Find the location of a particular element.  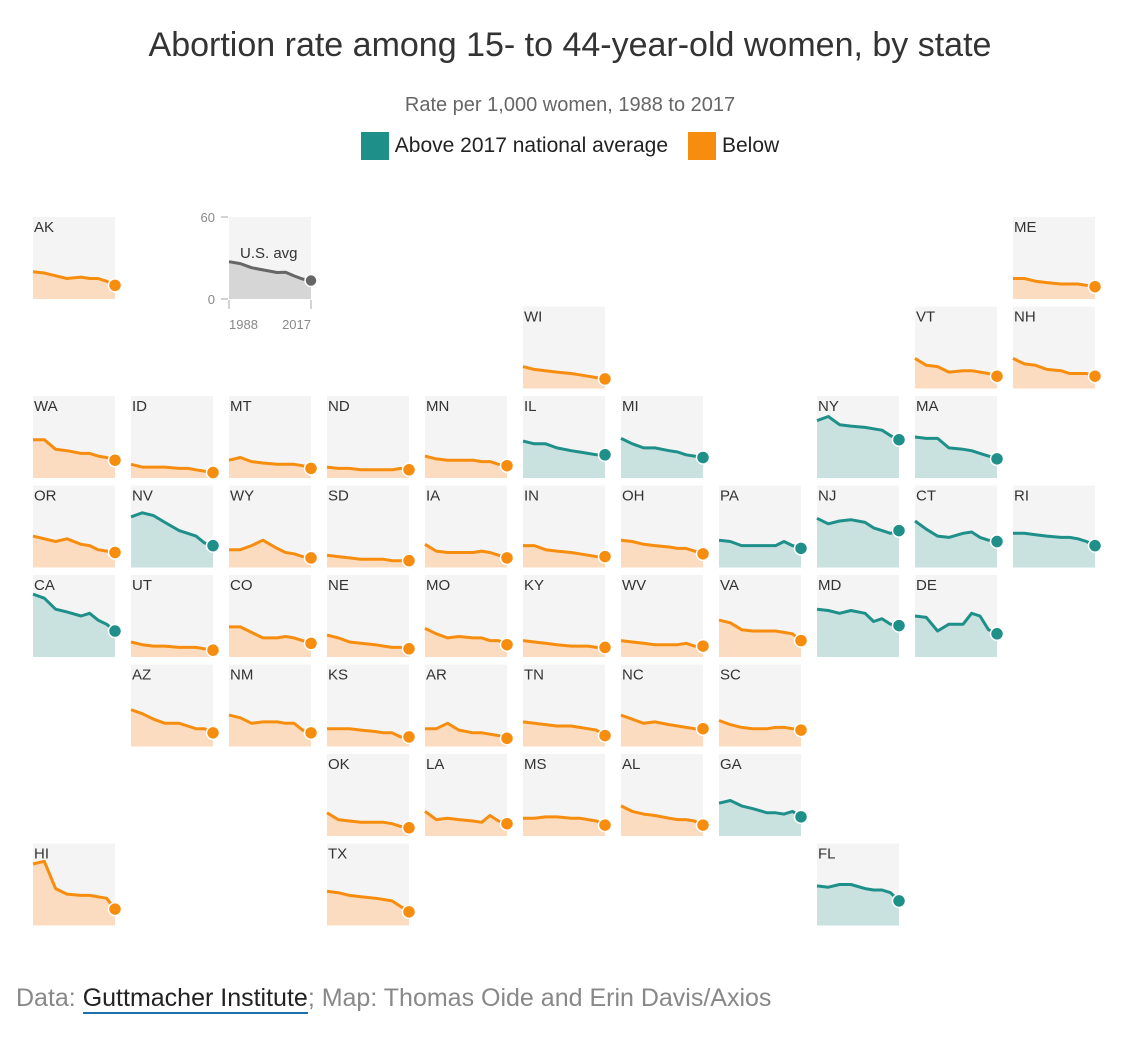

state-label-ne: NE is located at coordinates (338, 585).